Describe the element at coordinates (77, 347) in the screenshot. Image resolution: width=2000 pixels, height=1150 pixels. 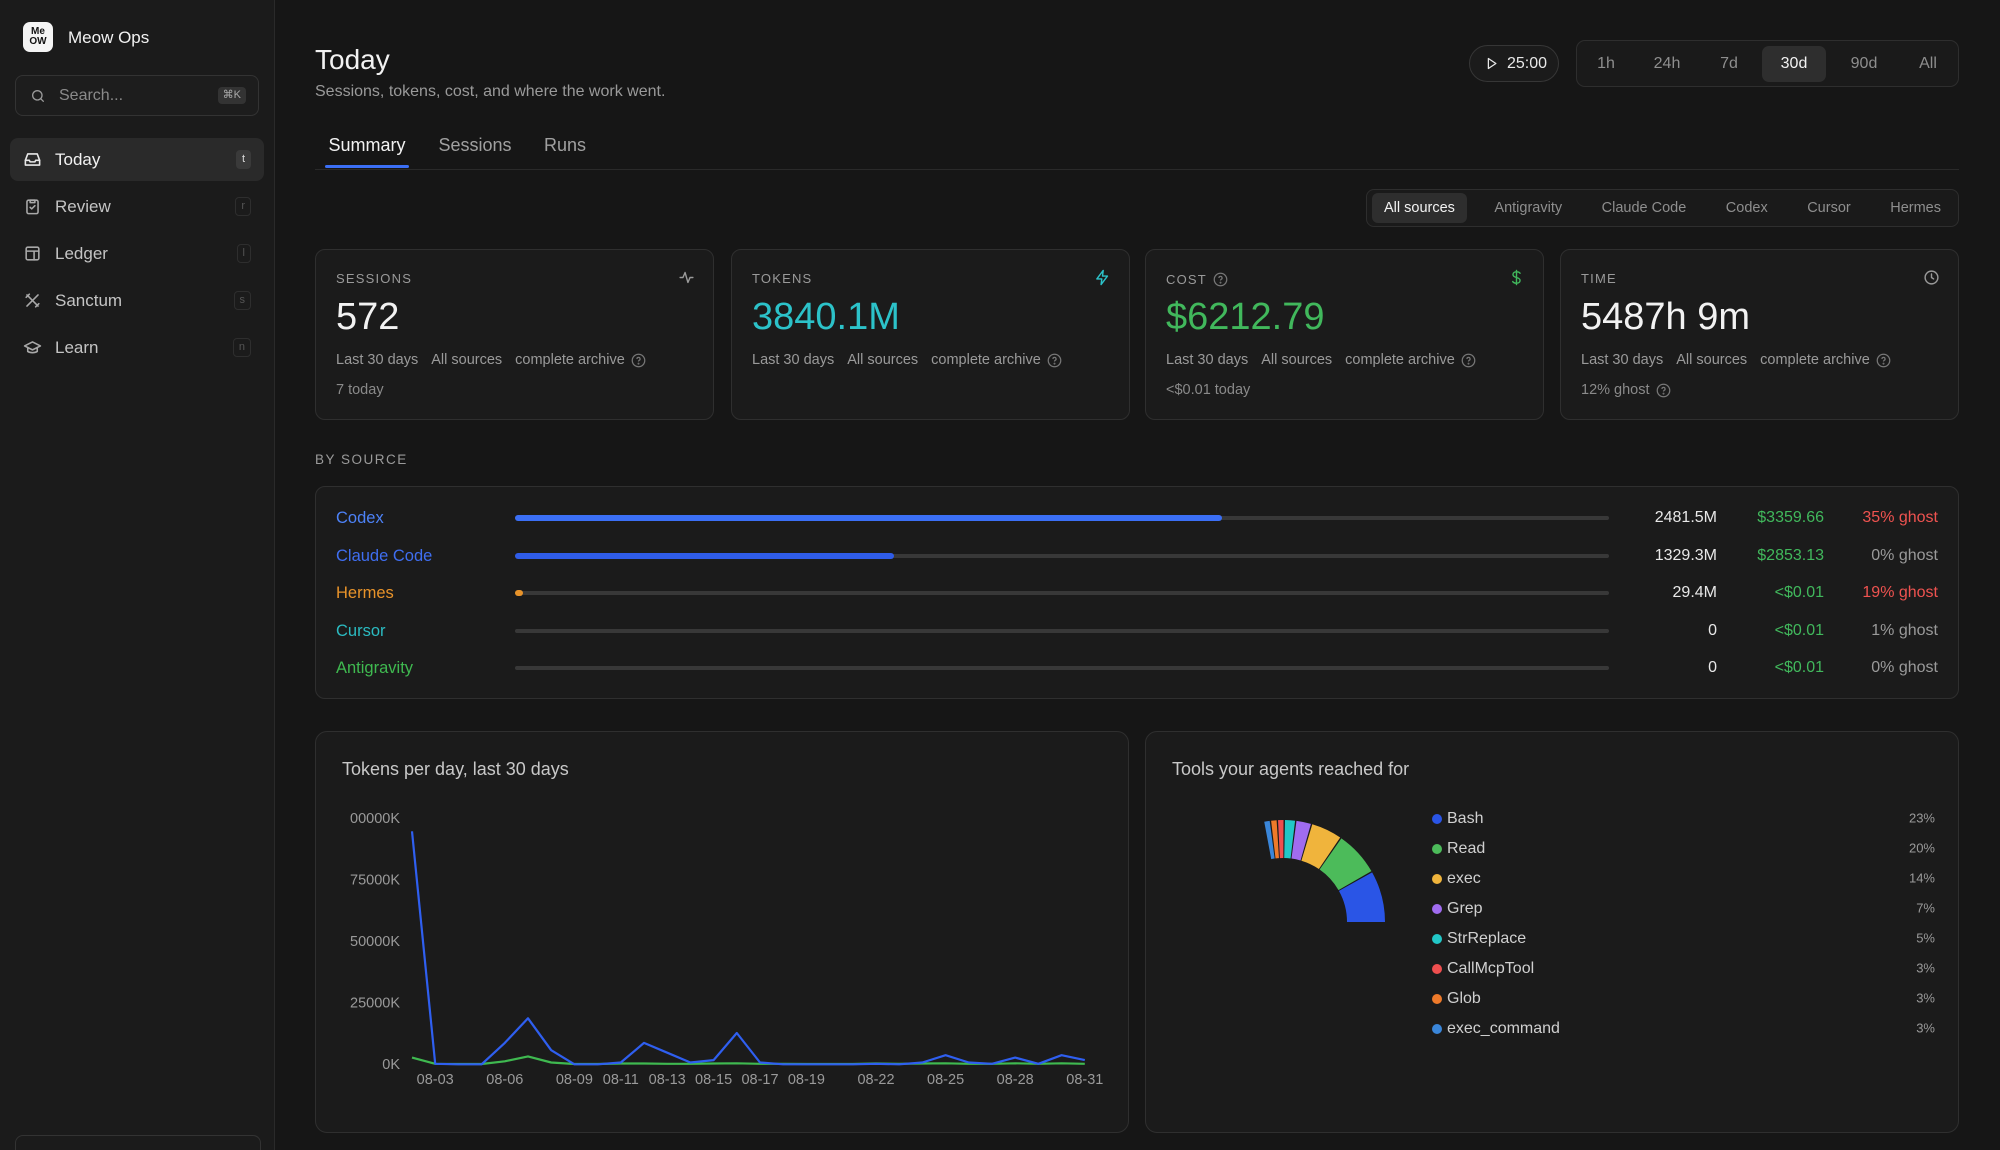
I see `nav-label: Learn` at that location.